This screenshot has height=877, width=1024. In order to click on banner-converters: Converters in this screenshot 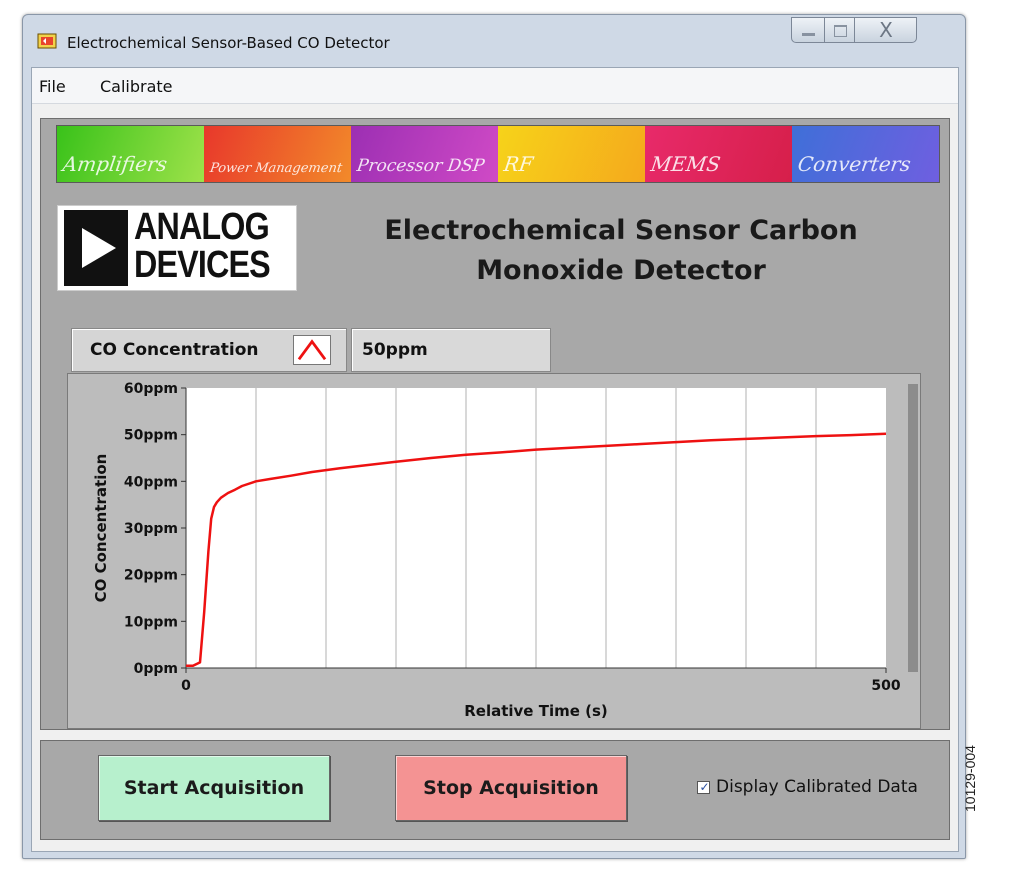, I will do `click(865, 154)`.